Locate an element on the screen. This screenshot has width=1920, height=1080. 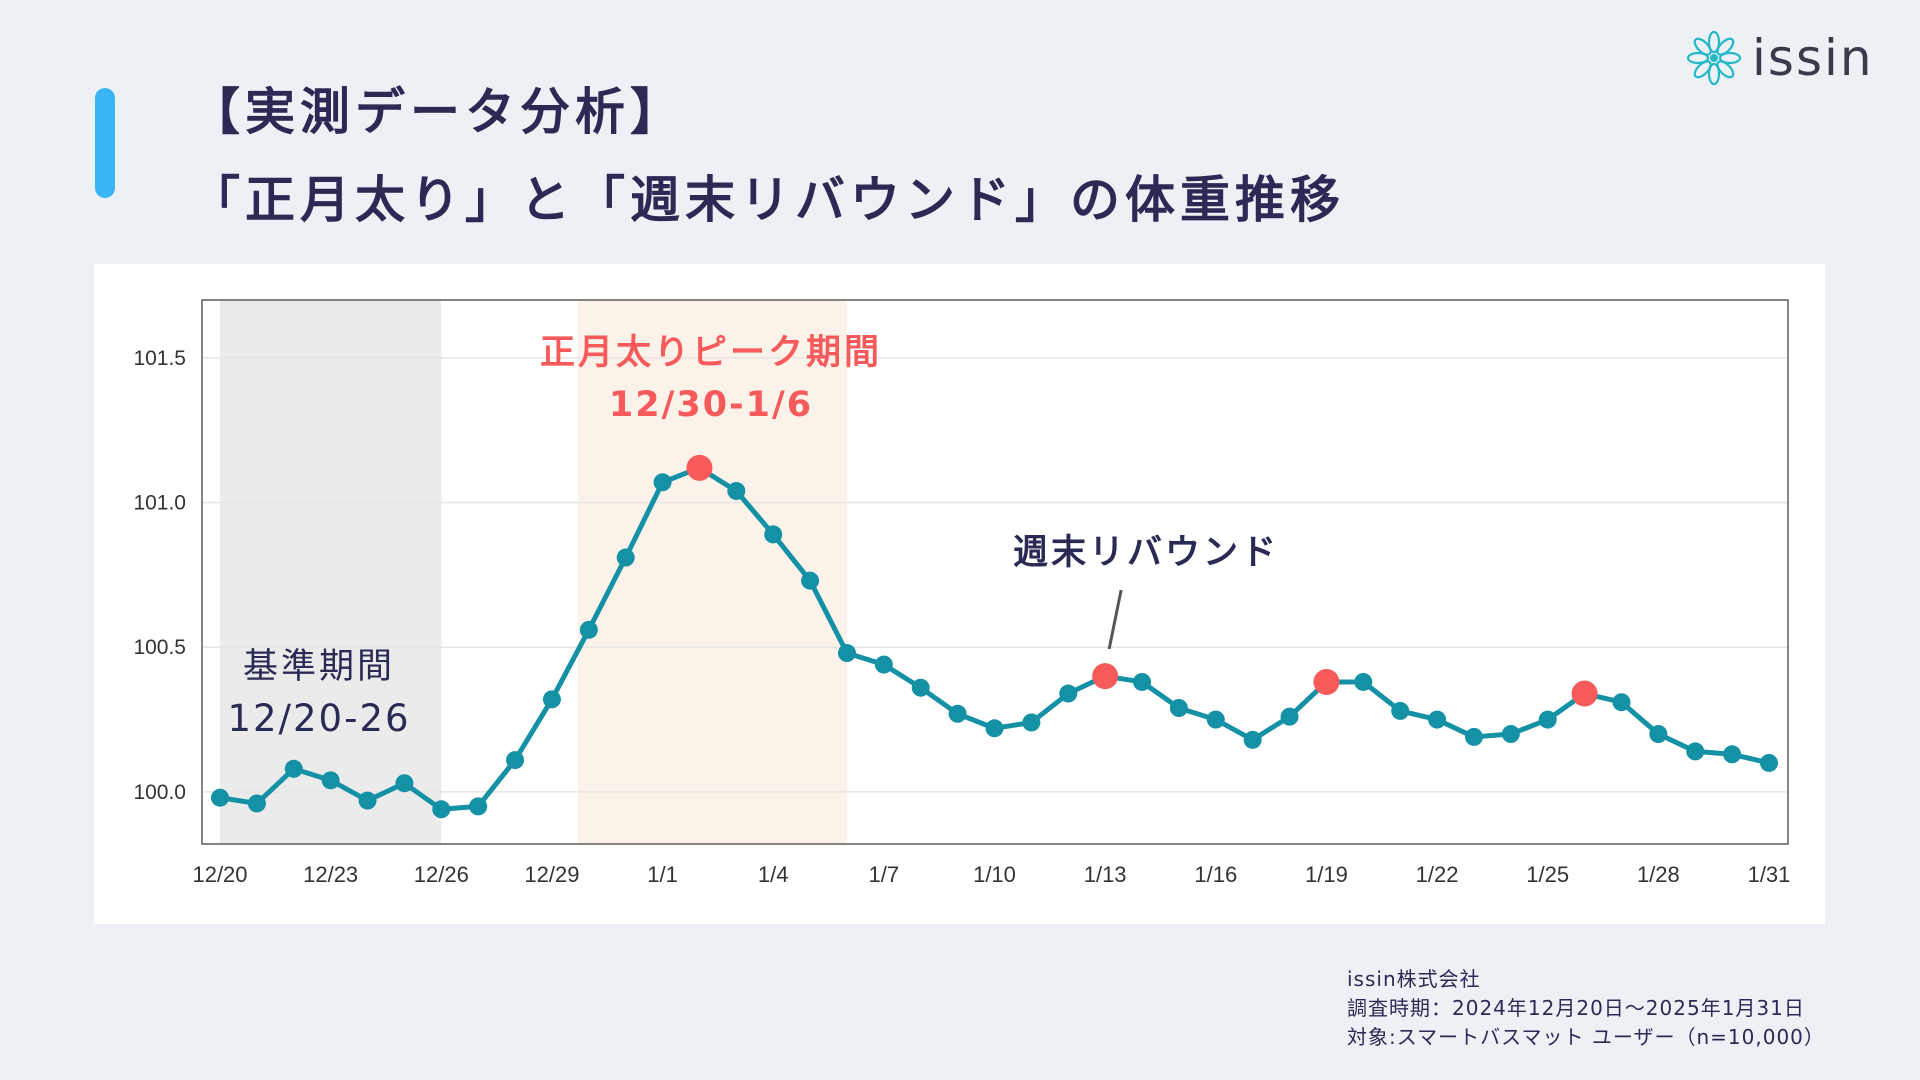
x-tick-label: 1/28 is located at coordinates (1658, 874).